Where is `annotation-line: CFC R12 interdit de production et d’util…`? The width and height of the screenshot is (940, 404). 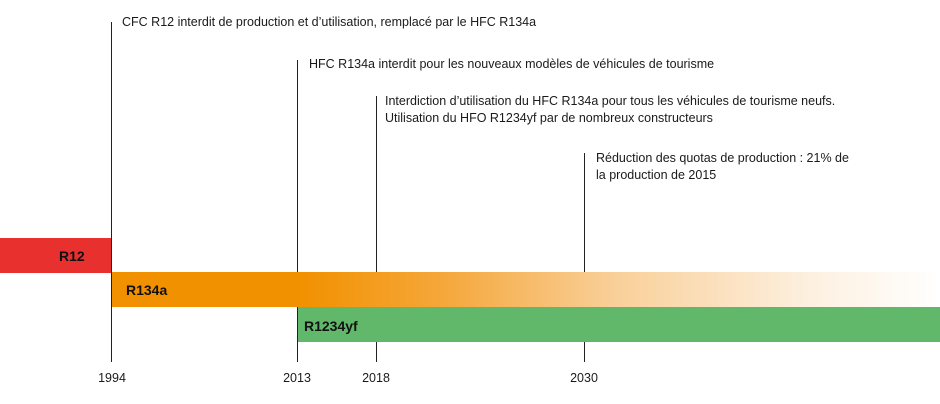
annotation-line: CFC R12 interdit de production et d’util… is located at coordinates (329, 22).